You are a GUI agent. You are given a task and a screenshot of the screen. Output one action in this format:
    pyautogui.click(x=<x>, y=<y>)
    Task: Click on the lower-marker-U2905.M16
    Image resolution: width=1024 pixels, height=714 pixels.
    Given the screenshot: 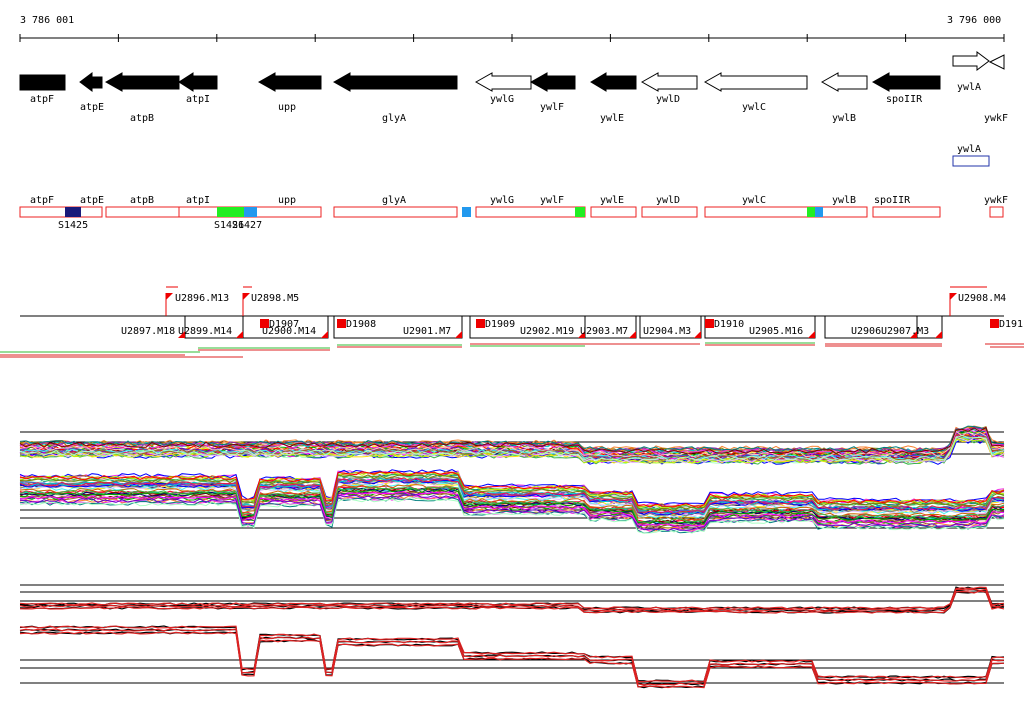 What is the action you would take?
    pyautogui.click(x=811, y=334)
    